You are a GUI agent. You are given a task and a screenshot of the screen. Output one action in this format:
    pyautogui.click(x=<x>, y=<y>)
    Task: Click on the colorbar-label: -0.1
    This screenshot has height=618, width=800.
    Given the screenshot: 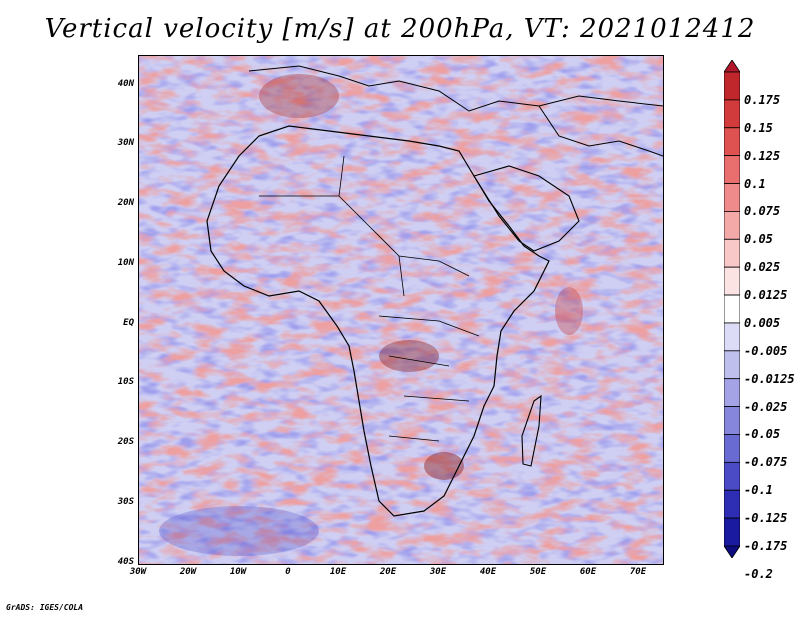 What is the action you would take?
    pyautogui.click(x=758, y=490)
    